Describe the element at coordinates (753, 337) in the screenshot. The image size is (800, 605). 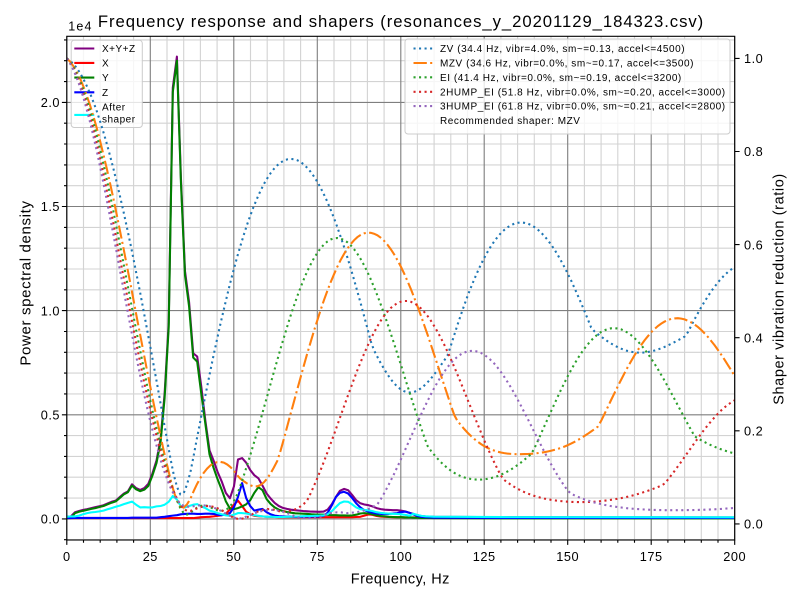
I see `svg-text: 0.4` at that location.